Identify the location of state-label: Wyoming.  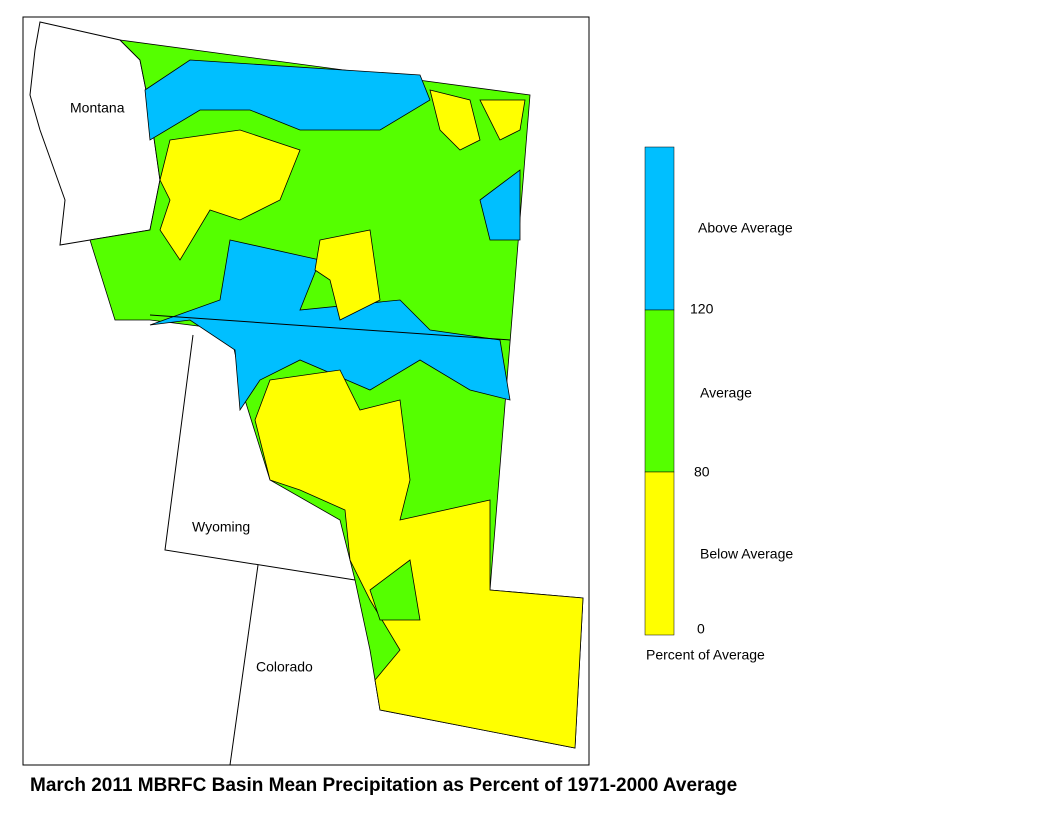
(221, 527).